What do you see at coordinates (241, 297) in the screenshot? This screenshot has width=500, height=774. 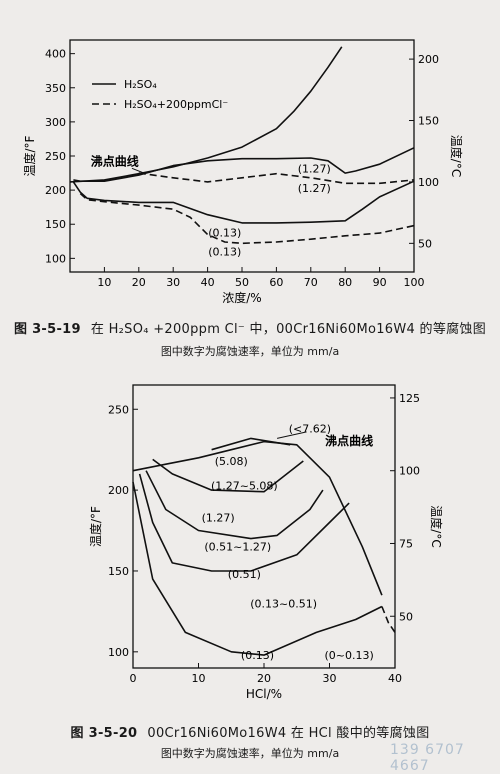 I see `x-axis-label: 浓度/%` at bounding box center [241, 297].